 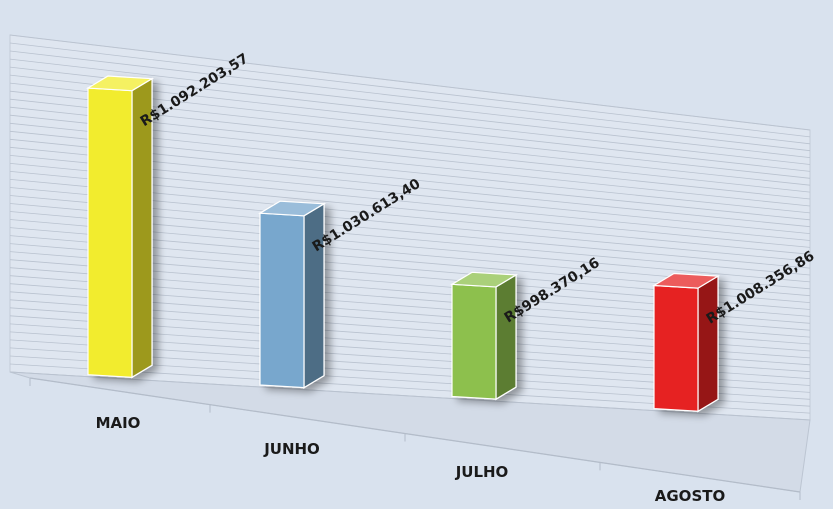 I want to click on category-label: MAIO, so click(x=118, y=423).